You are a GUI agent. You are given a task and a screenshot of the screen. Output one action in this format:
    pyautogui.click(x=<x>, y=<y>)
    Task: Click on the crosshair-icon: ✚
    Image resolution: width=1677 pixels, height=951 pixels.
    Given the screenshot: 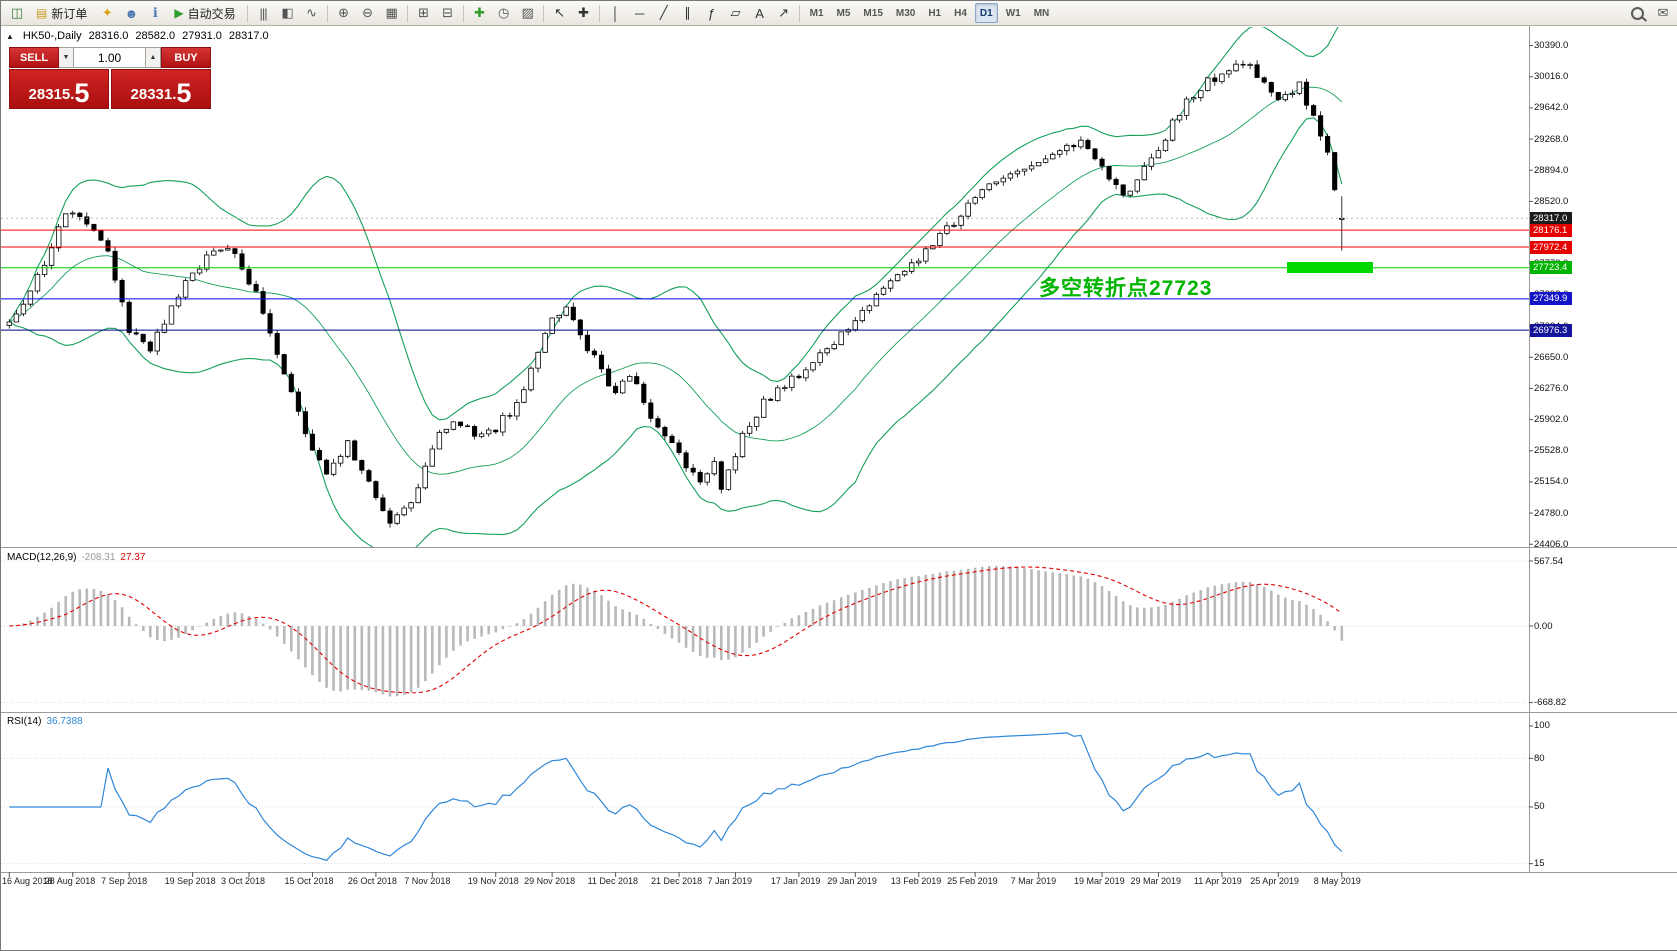 What is the action you would take?
    pyautogui.click(x=583, y=12)
    